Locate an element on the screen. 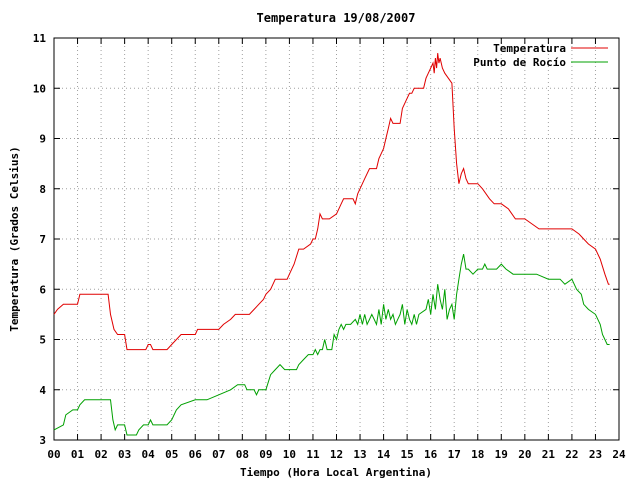  x-tick-label: 22 is located at coordinates (571, 454).